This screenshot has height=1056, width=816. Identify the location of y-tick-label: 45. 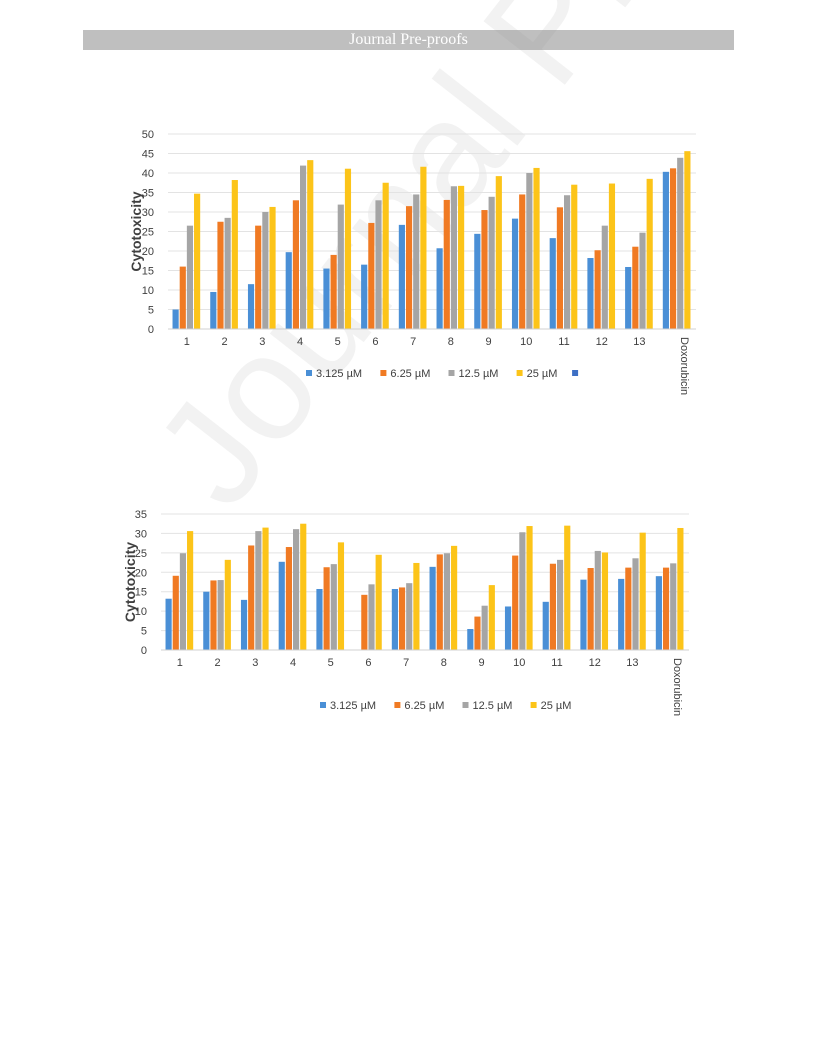
(148, 155).